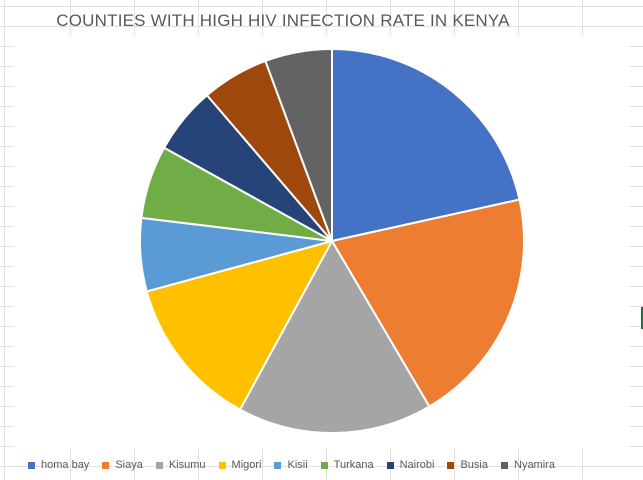  I want to click on legend-item-busia: Busia, so click(467, 465).